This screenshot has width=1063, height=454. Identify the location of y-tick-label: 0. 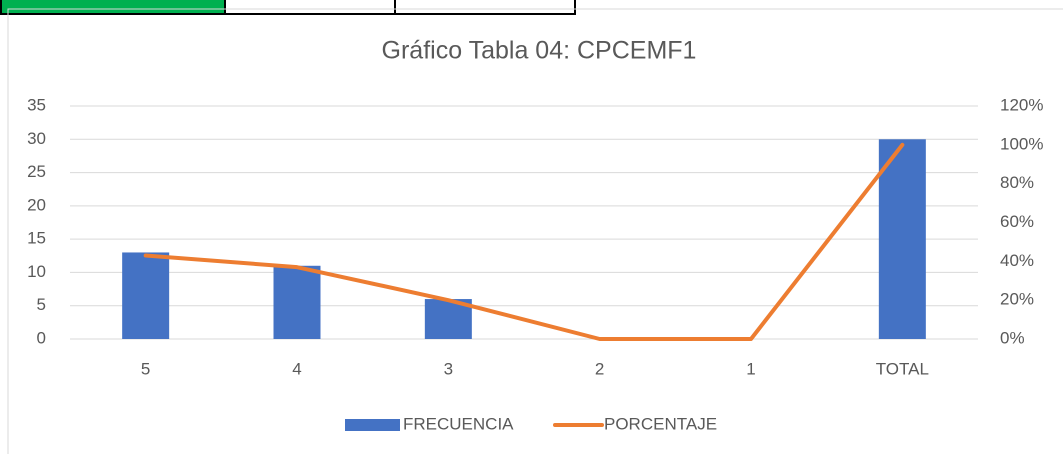
(41, 337).